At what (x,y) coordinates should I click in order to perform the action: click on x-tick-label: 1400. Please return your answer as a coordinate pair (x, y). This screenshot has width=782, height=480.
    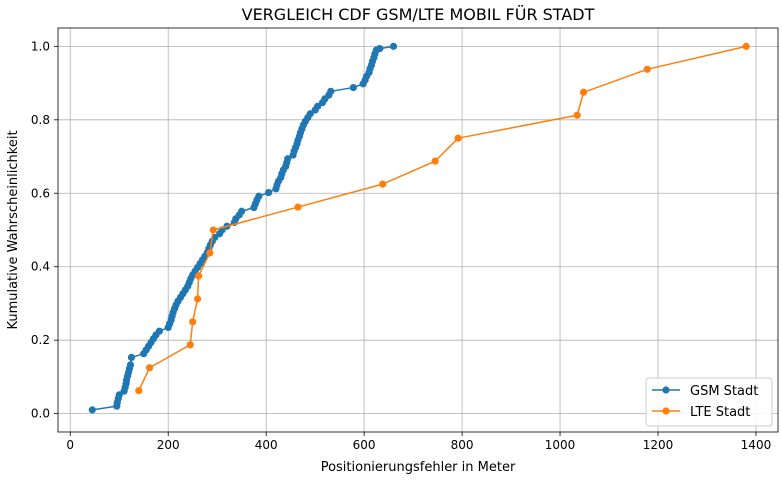
    Looking at the image, I should click on (756, 445).